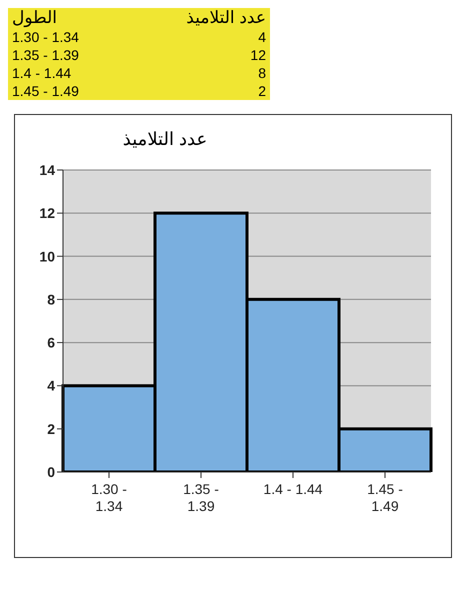  I want to click on text: 1.30 - 1.34, so click(45, 37).